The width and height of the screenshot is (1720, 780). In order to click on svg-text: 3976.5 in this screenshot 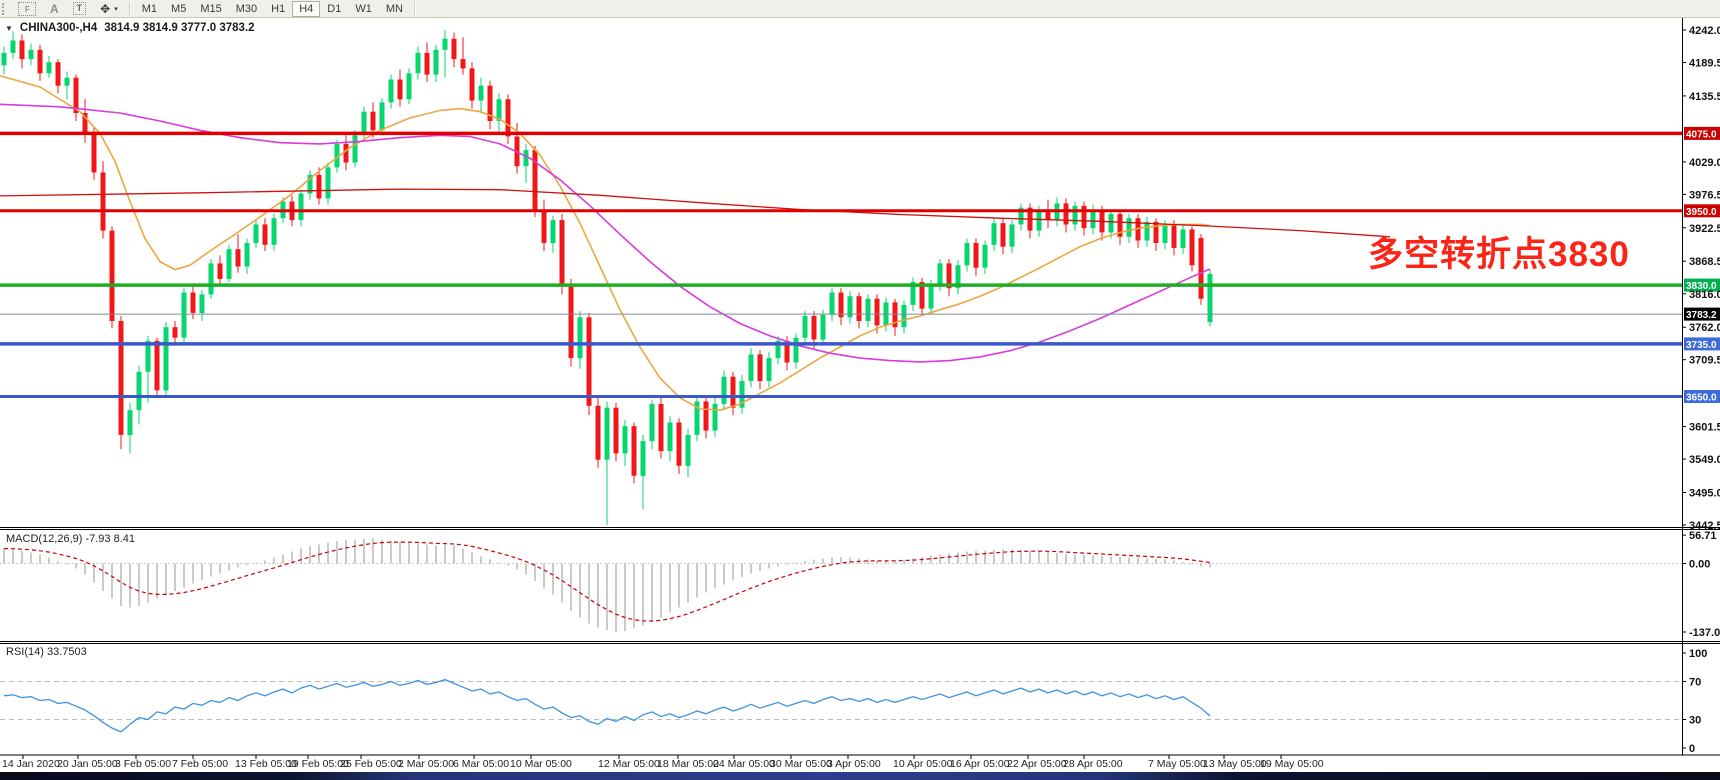, I will do `click(1704, 195)`.